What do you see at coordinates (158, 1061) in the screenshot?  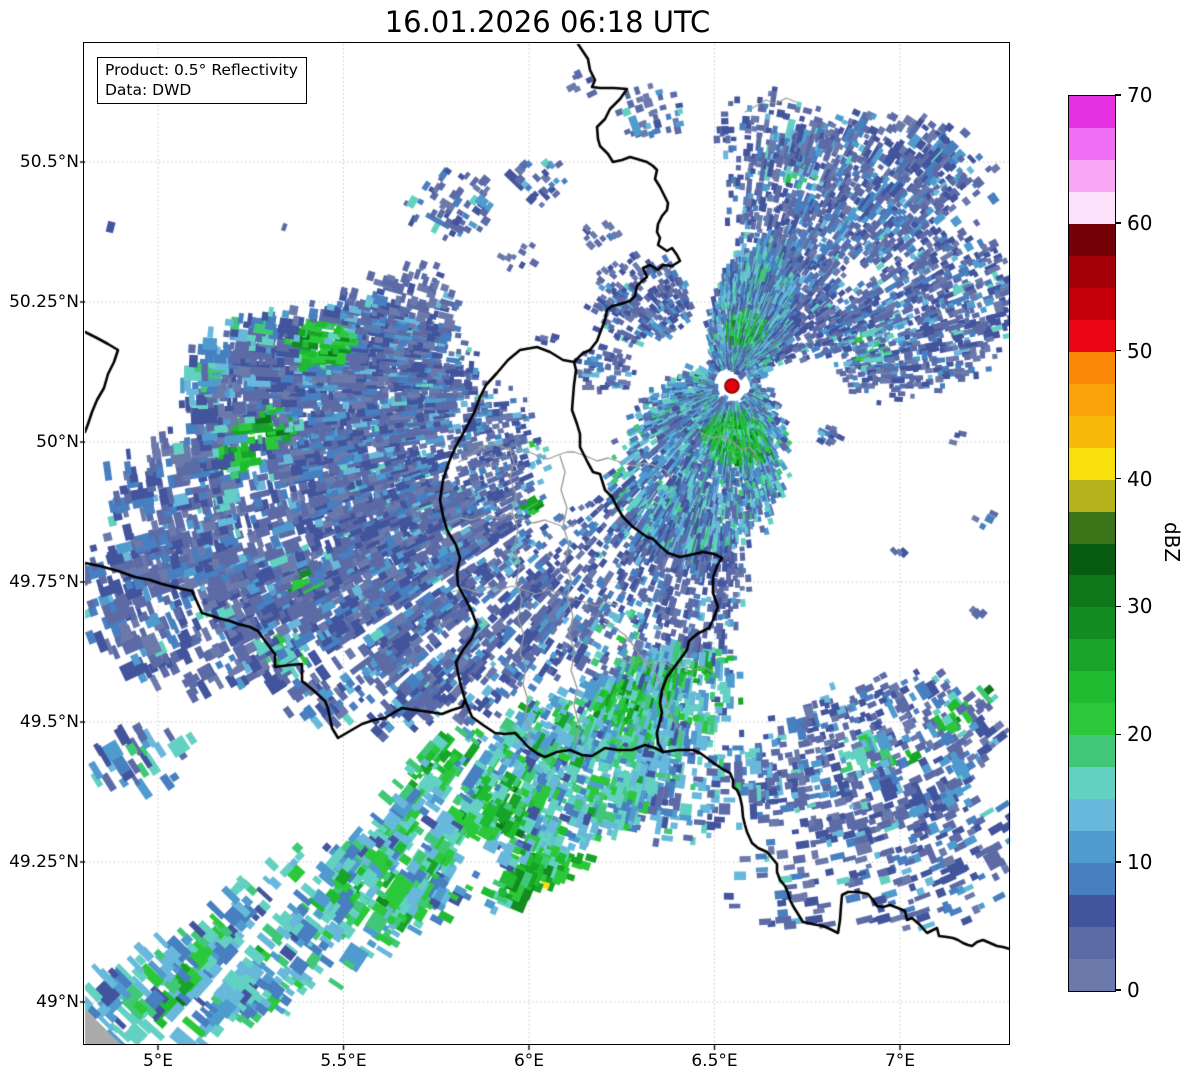 I see `x-tick-label: 5°E` at bounding box center [158, 1061].